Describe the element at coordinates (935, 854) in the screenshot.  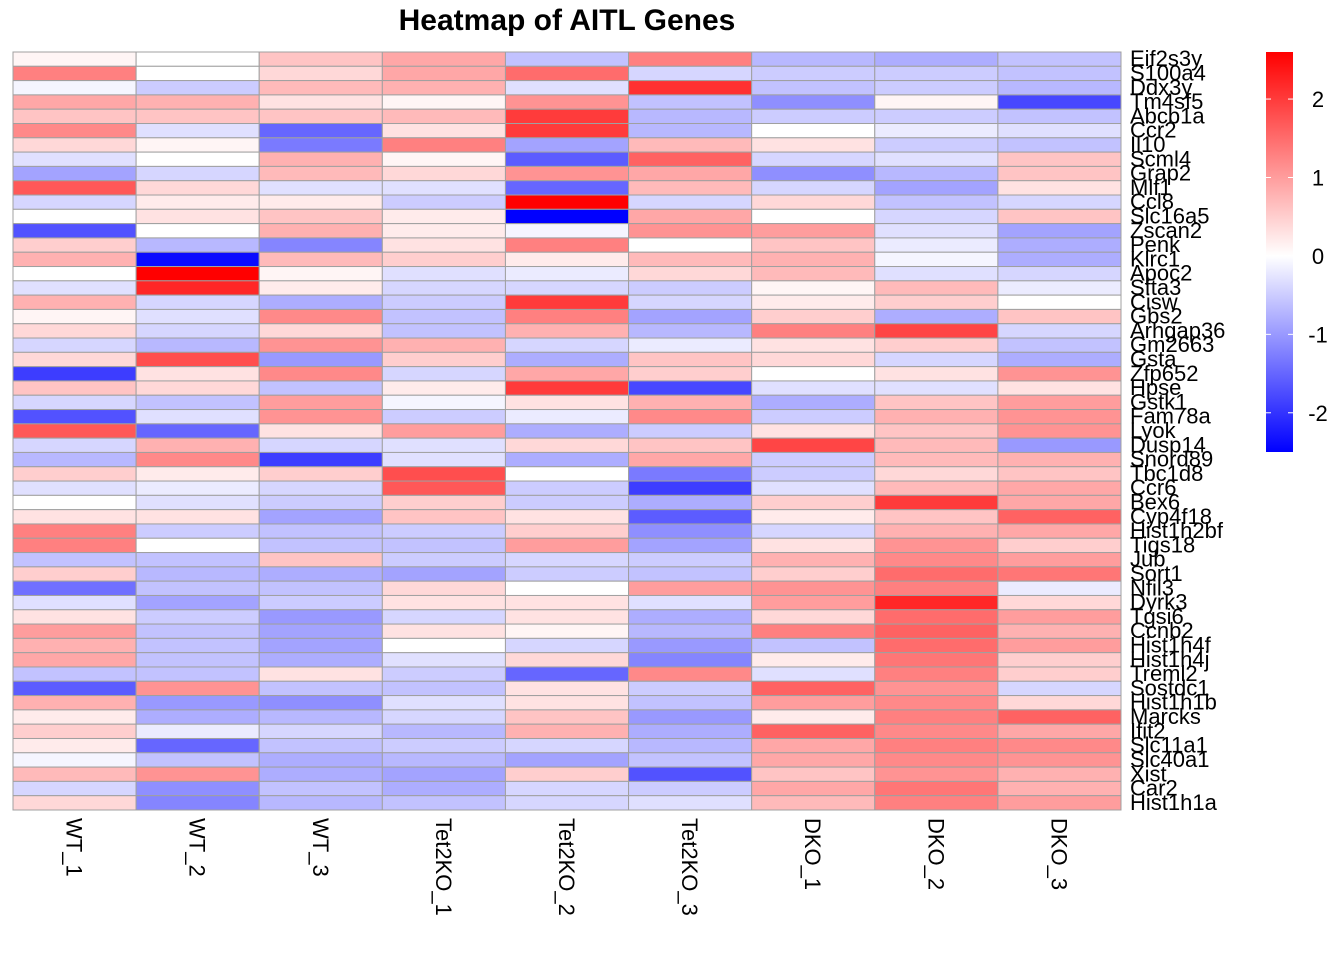
I see `column-label: DKO_2` at that location.